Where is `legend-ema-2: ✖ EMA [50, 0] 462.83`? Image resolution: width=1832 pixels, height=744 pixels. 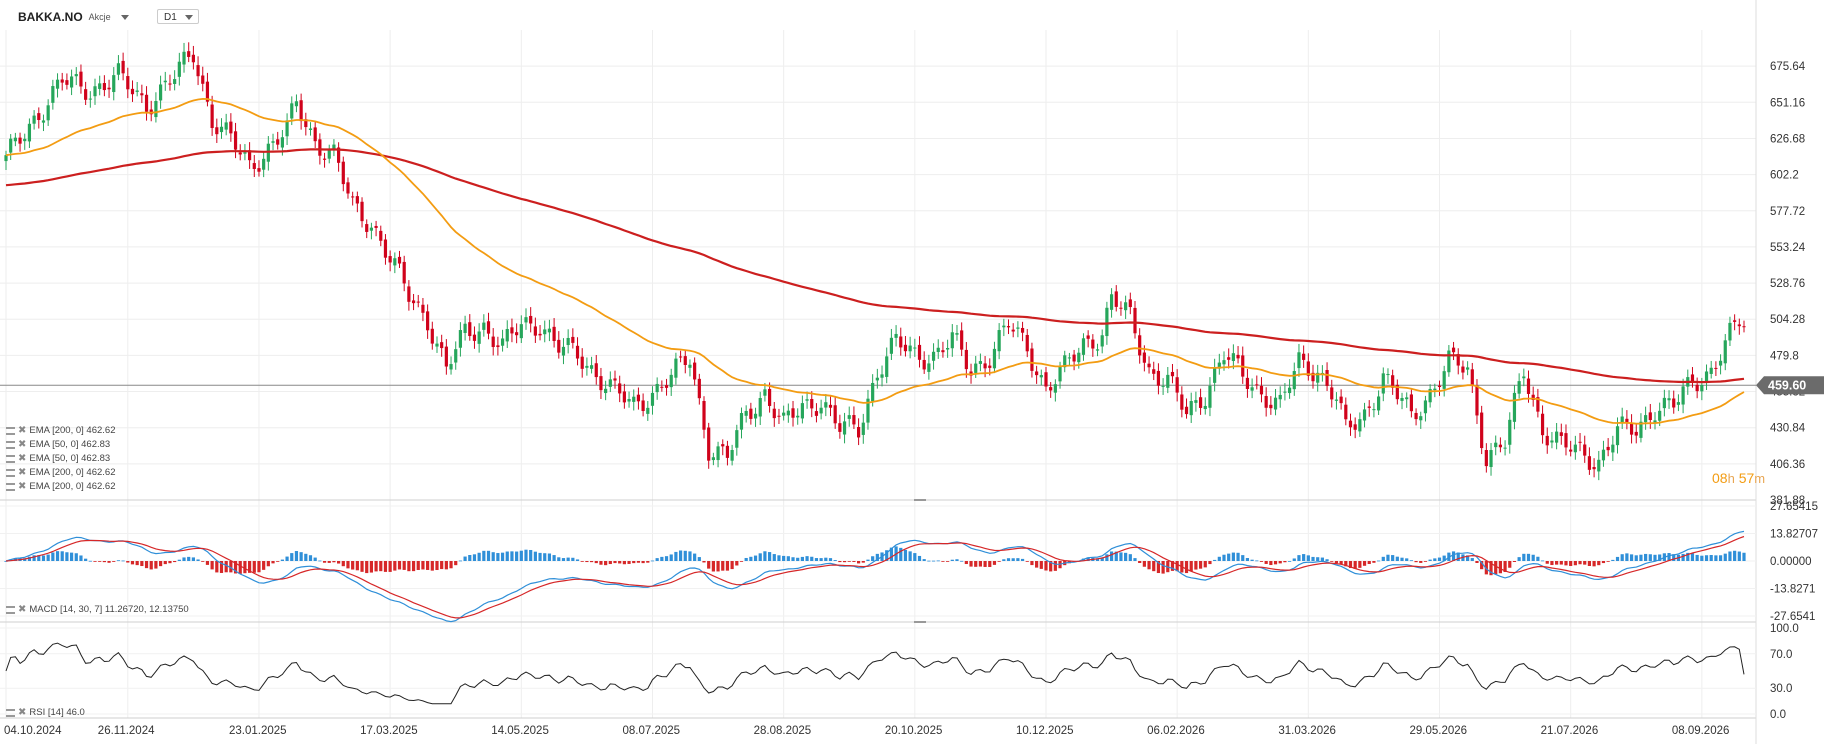 legend-ema-2: ✖ EMA [50, 0] 462.83 is located at coordinates (58, 444).